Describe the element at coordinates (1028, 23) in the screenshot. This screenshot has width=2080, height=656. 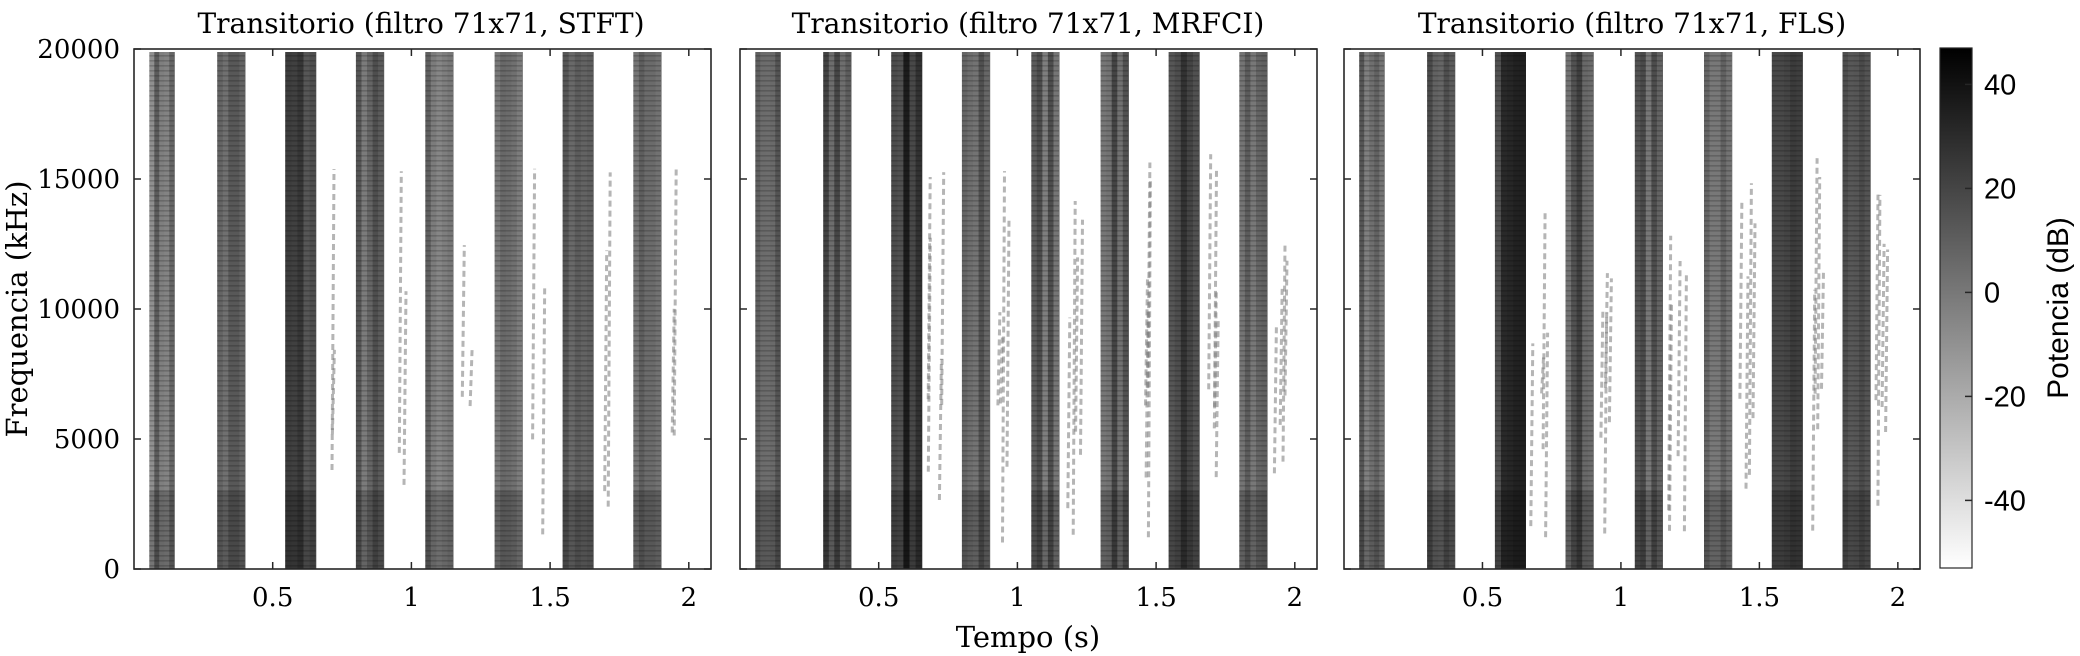
I see `panel-title-mrfci: Transitorio (filtro 71x71, MRFCI)` at that location.